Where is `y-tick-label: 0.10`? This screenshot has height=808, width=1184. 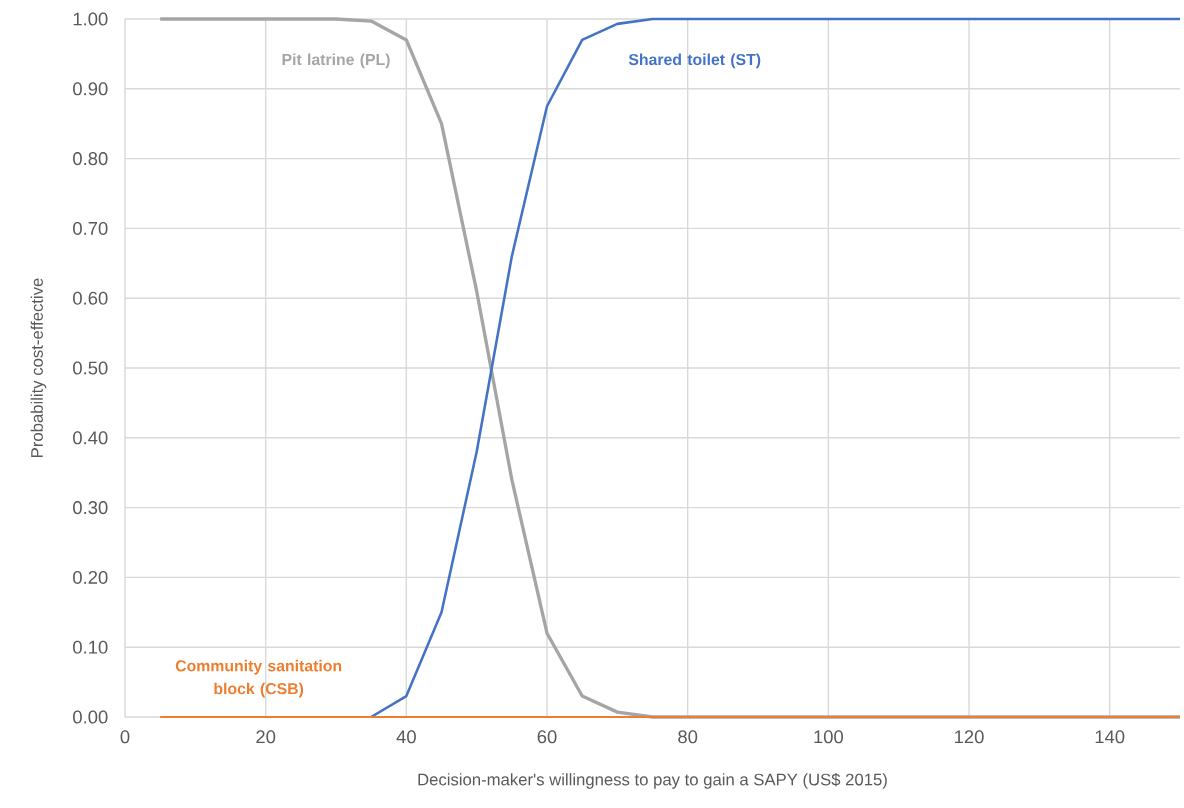 y-tick-label: 0.10 is located at coordinates (90, 647).